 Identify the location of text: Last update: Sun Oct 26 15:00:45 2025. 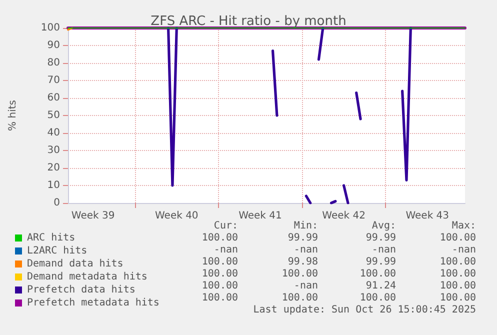
(364, 310).